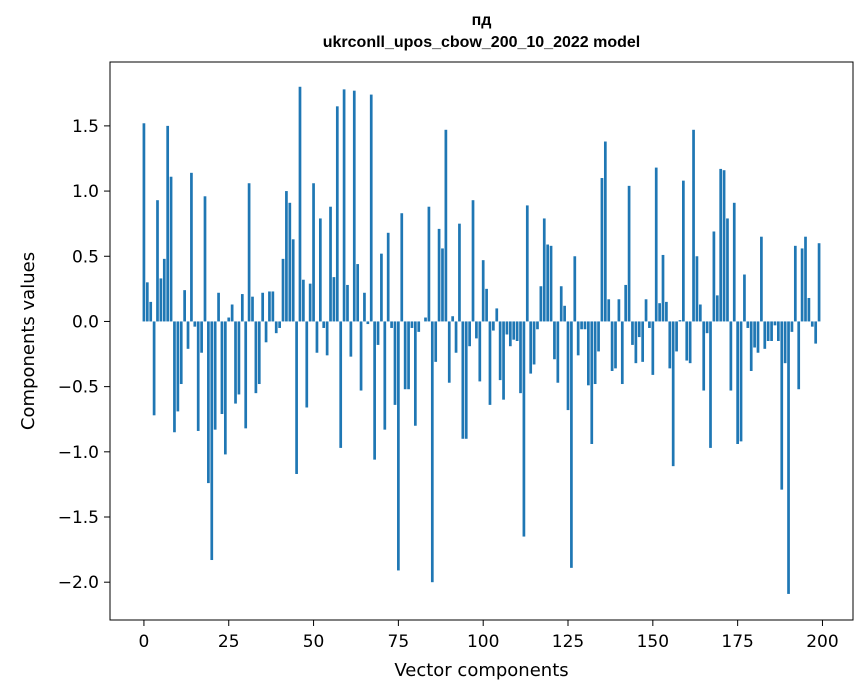 This screenshot has height=696, width=867. I want to click on x-axis-ticks: 0 25 50 75 100 125 150 175 200, so click(489, 636).